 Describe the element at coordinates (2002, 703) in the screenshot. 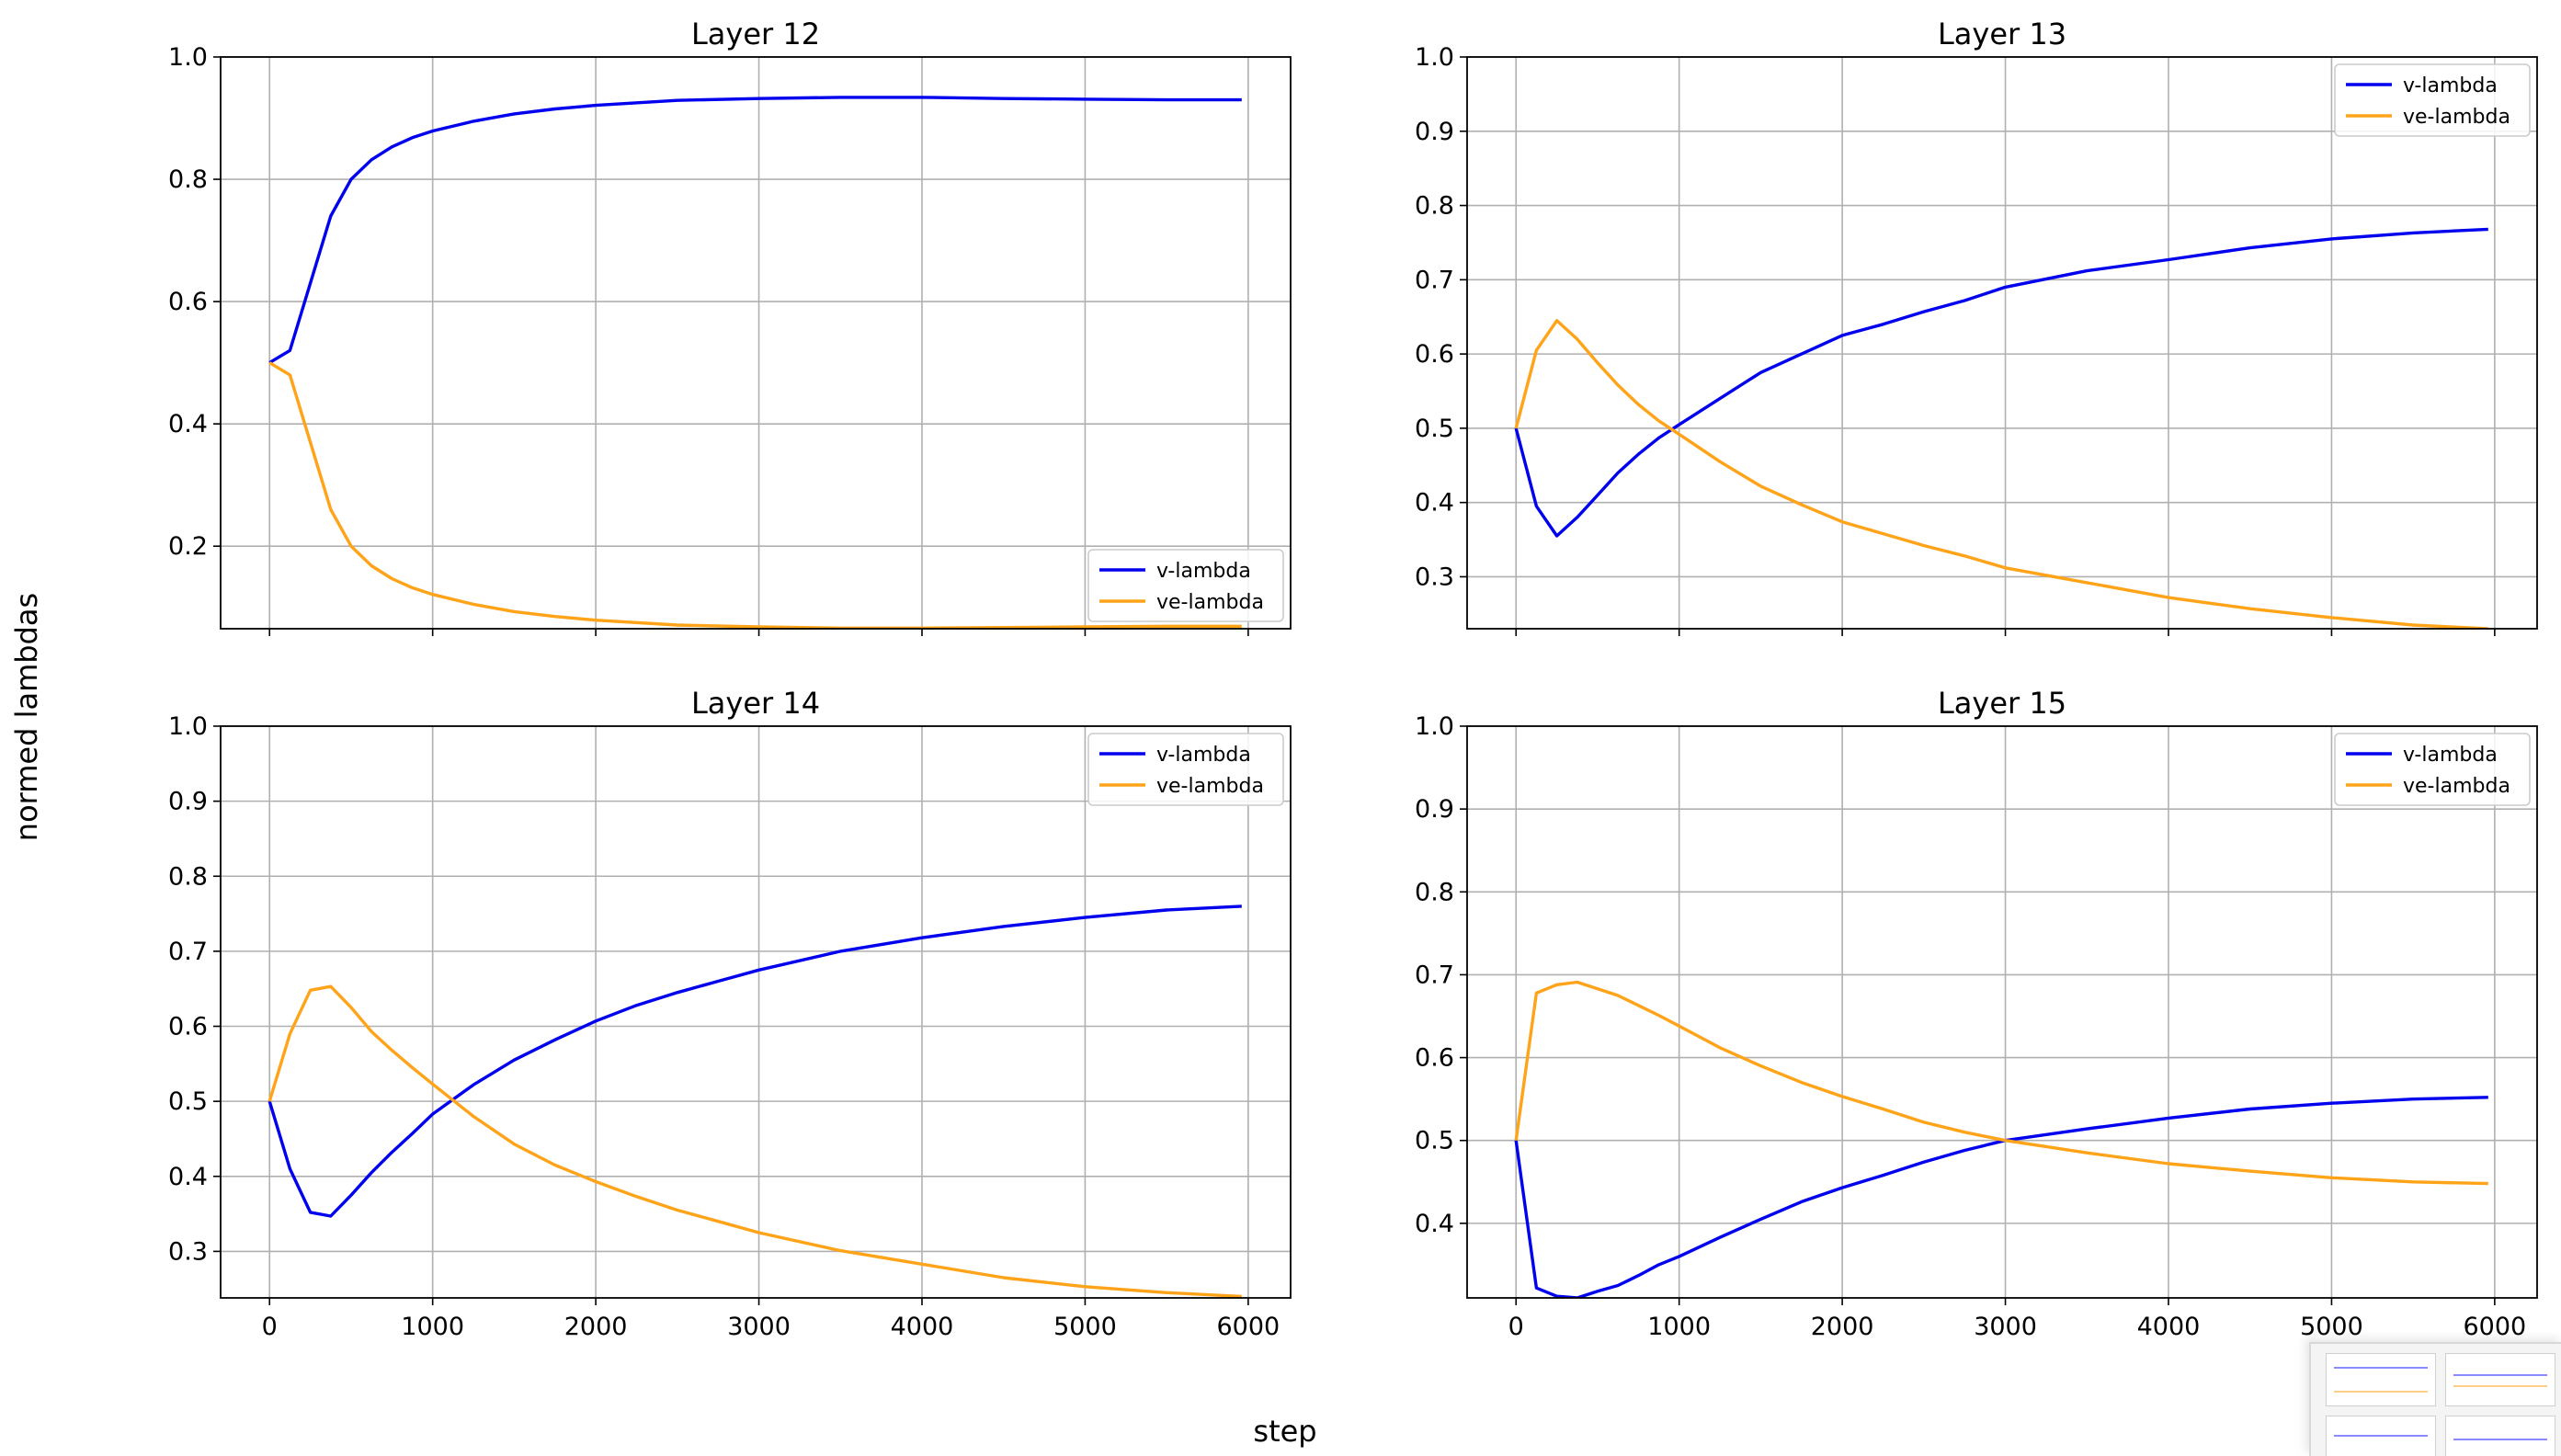

I see `panel-title: Layer 15` at that location.